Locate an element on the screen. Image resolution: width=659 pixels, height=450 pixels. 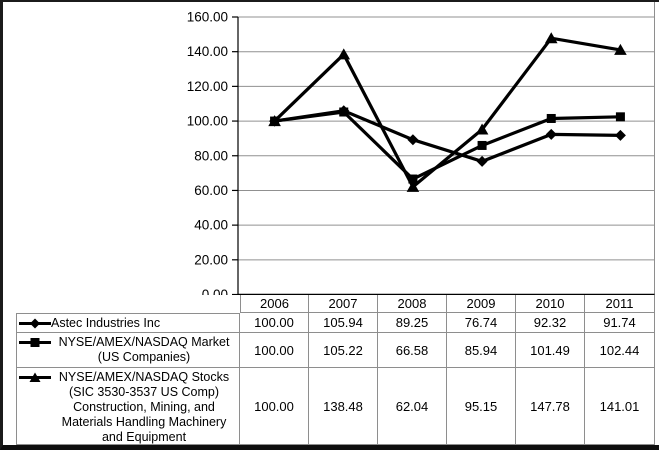
value-cell: 147.78 is located at coordinates (550, 406).